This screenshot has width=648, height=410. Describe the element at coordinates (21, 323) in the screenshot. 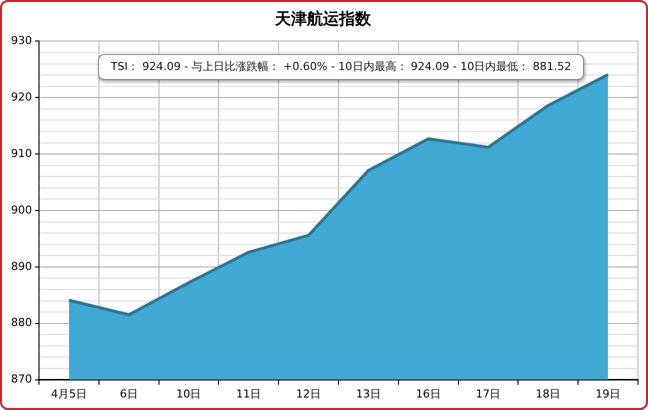

I see `y-tick-label: 880` at that location.